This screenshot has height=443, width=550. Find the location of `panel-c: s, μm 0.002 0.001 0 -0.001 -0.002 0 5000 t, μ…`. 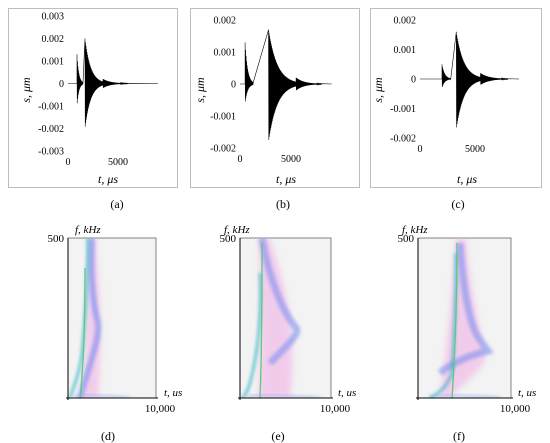

panel-c: s, μm 0.002 0.001 0 -0.001 -0.002 0 5000 t, μ… is located at coordinates (456, 98).